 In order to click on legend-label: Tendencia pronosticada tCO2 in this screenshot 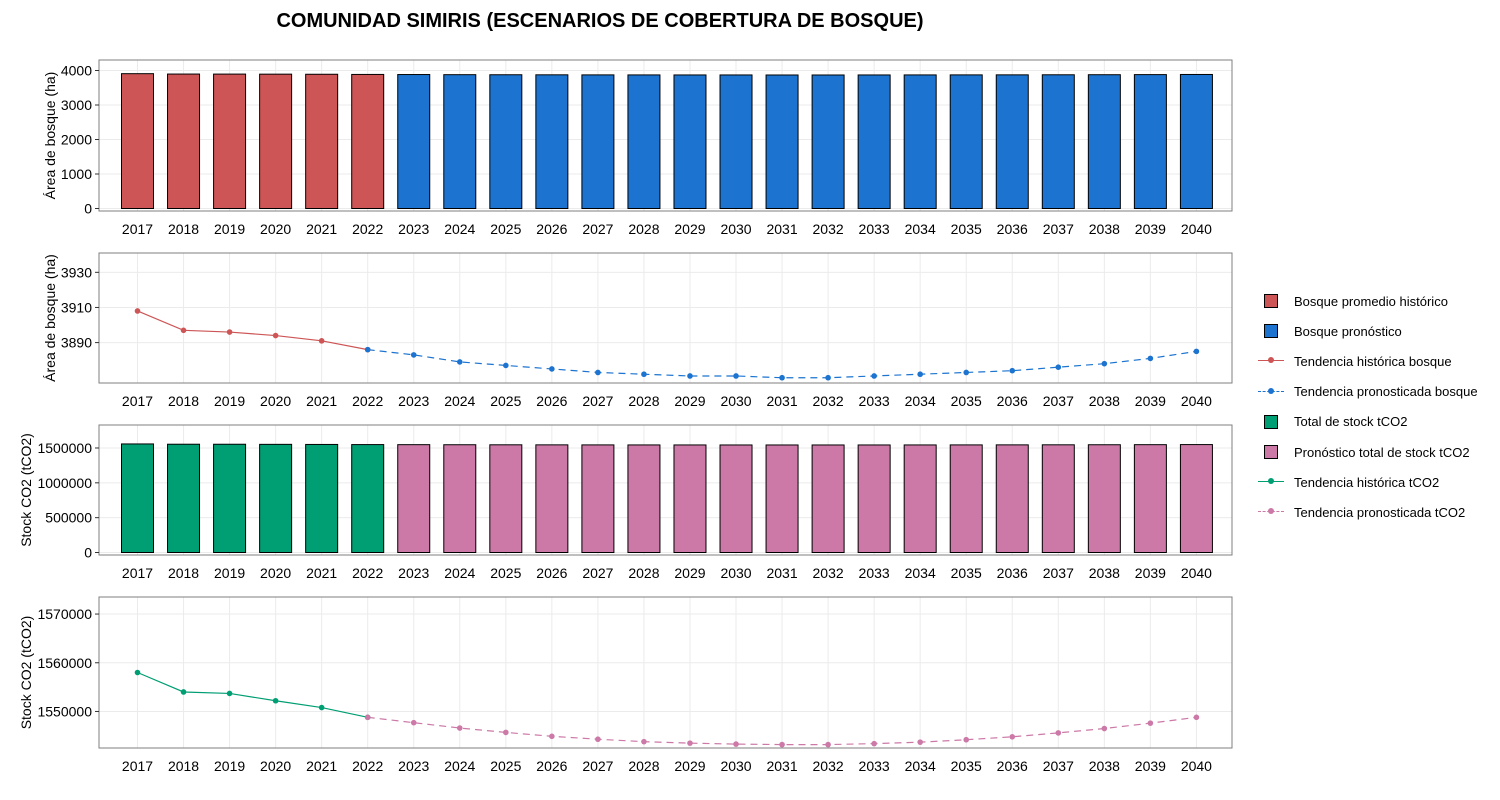, I will do `click(1380, 512)`.